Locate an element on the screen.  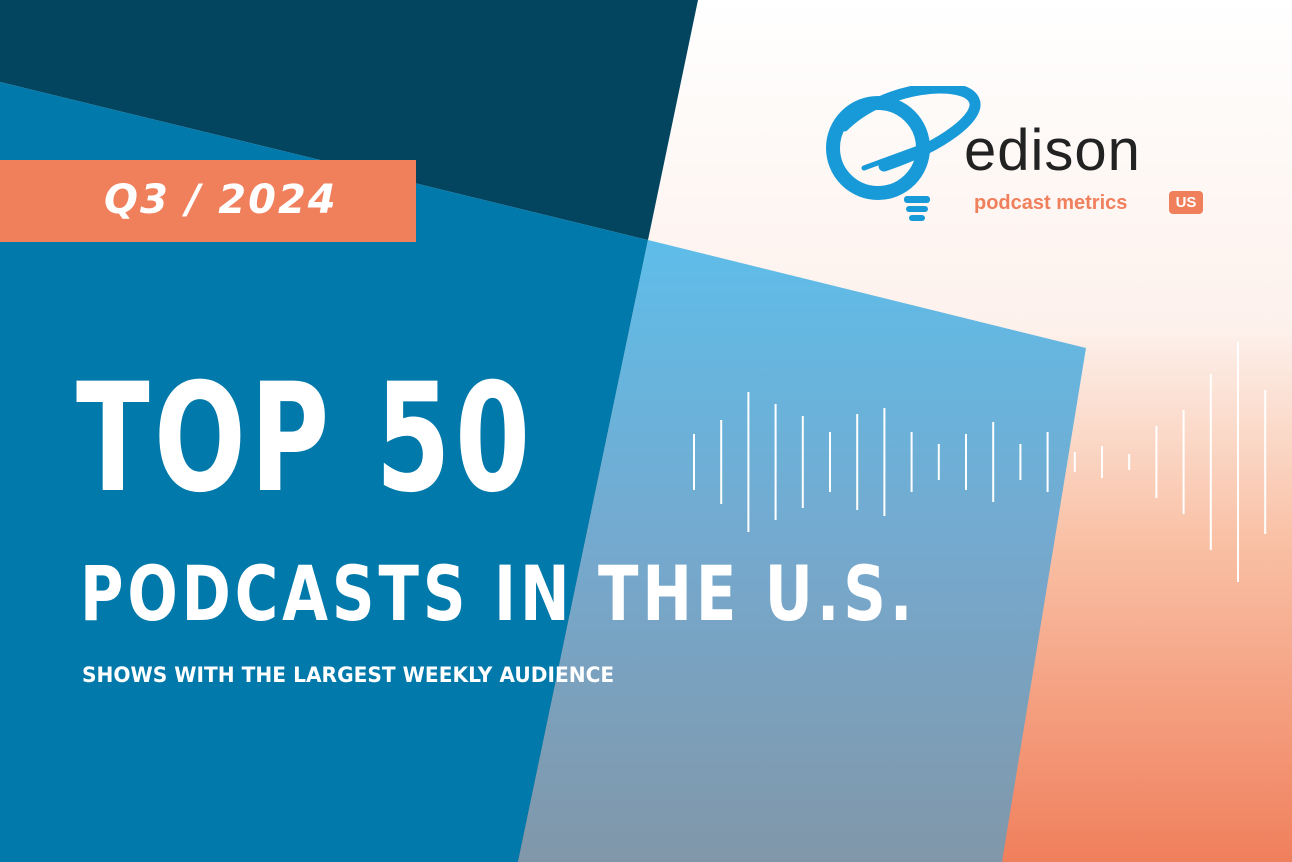
region-badge: US is located at coordinates (1186, 202).